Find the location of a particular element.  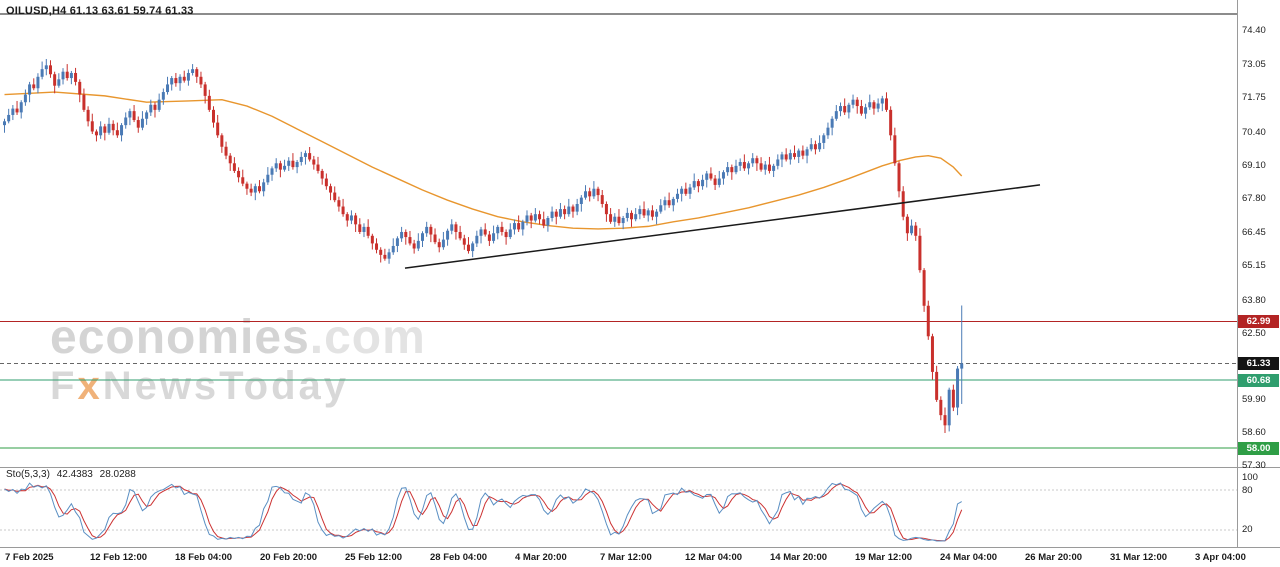

price-axis-label: 67.80 is located at coordinates (1254, 198).